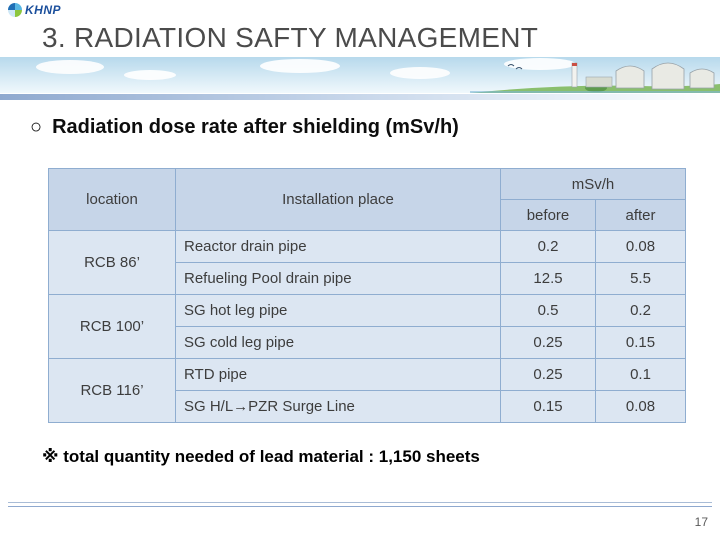 The width and height of the screenshot is (720, 540). What do you see at coordinates (640, 215) in the screenshot?
I see `header-after: after` at bounding box center [640, 215].